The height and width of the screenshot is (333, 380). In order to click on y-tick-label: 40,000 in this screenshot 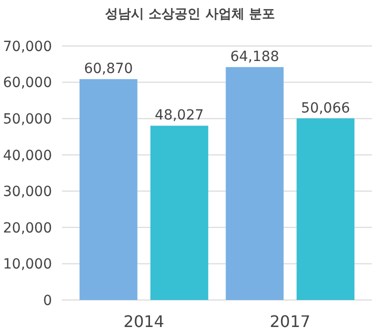, I will do `click(27, 156)`.